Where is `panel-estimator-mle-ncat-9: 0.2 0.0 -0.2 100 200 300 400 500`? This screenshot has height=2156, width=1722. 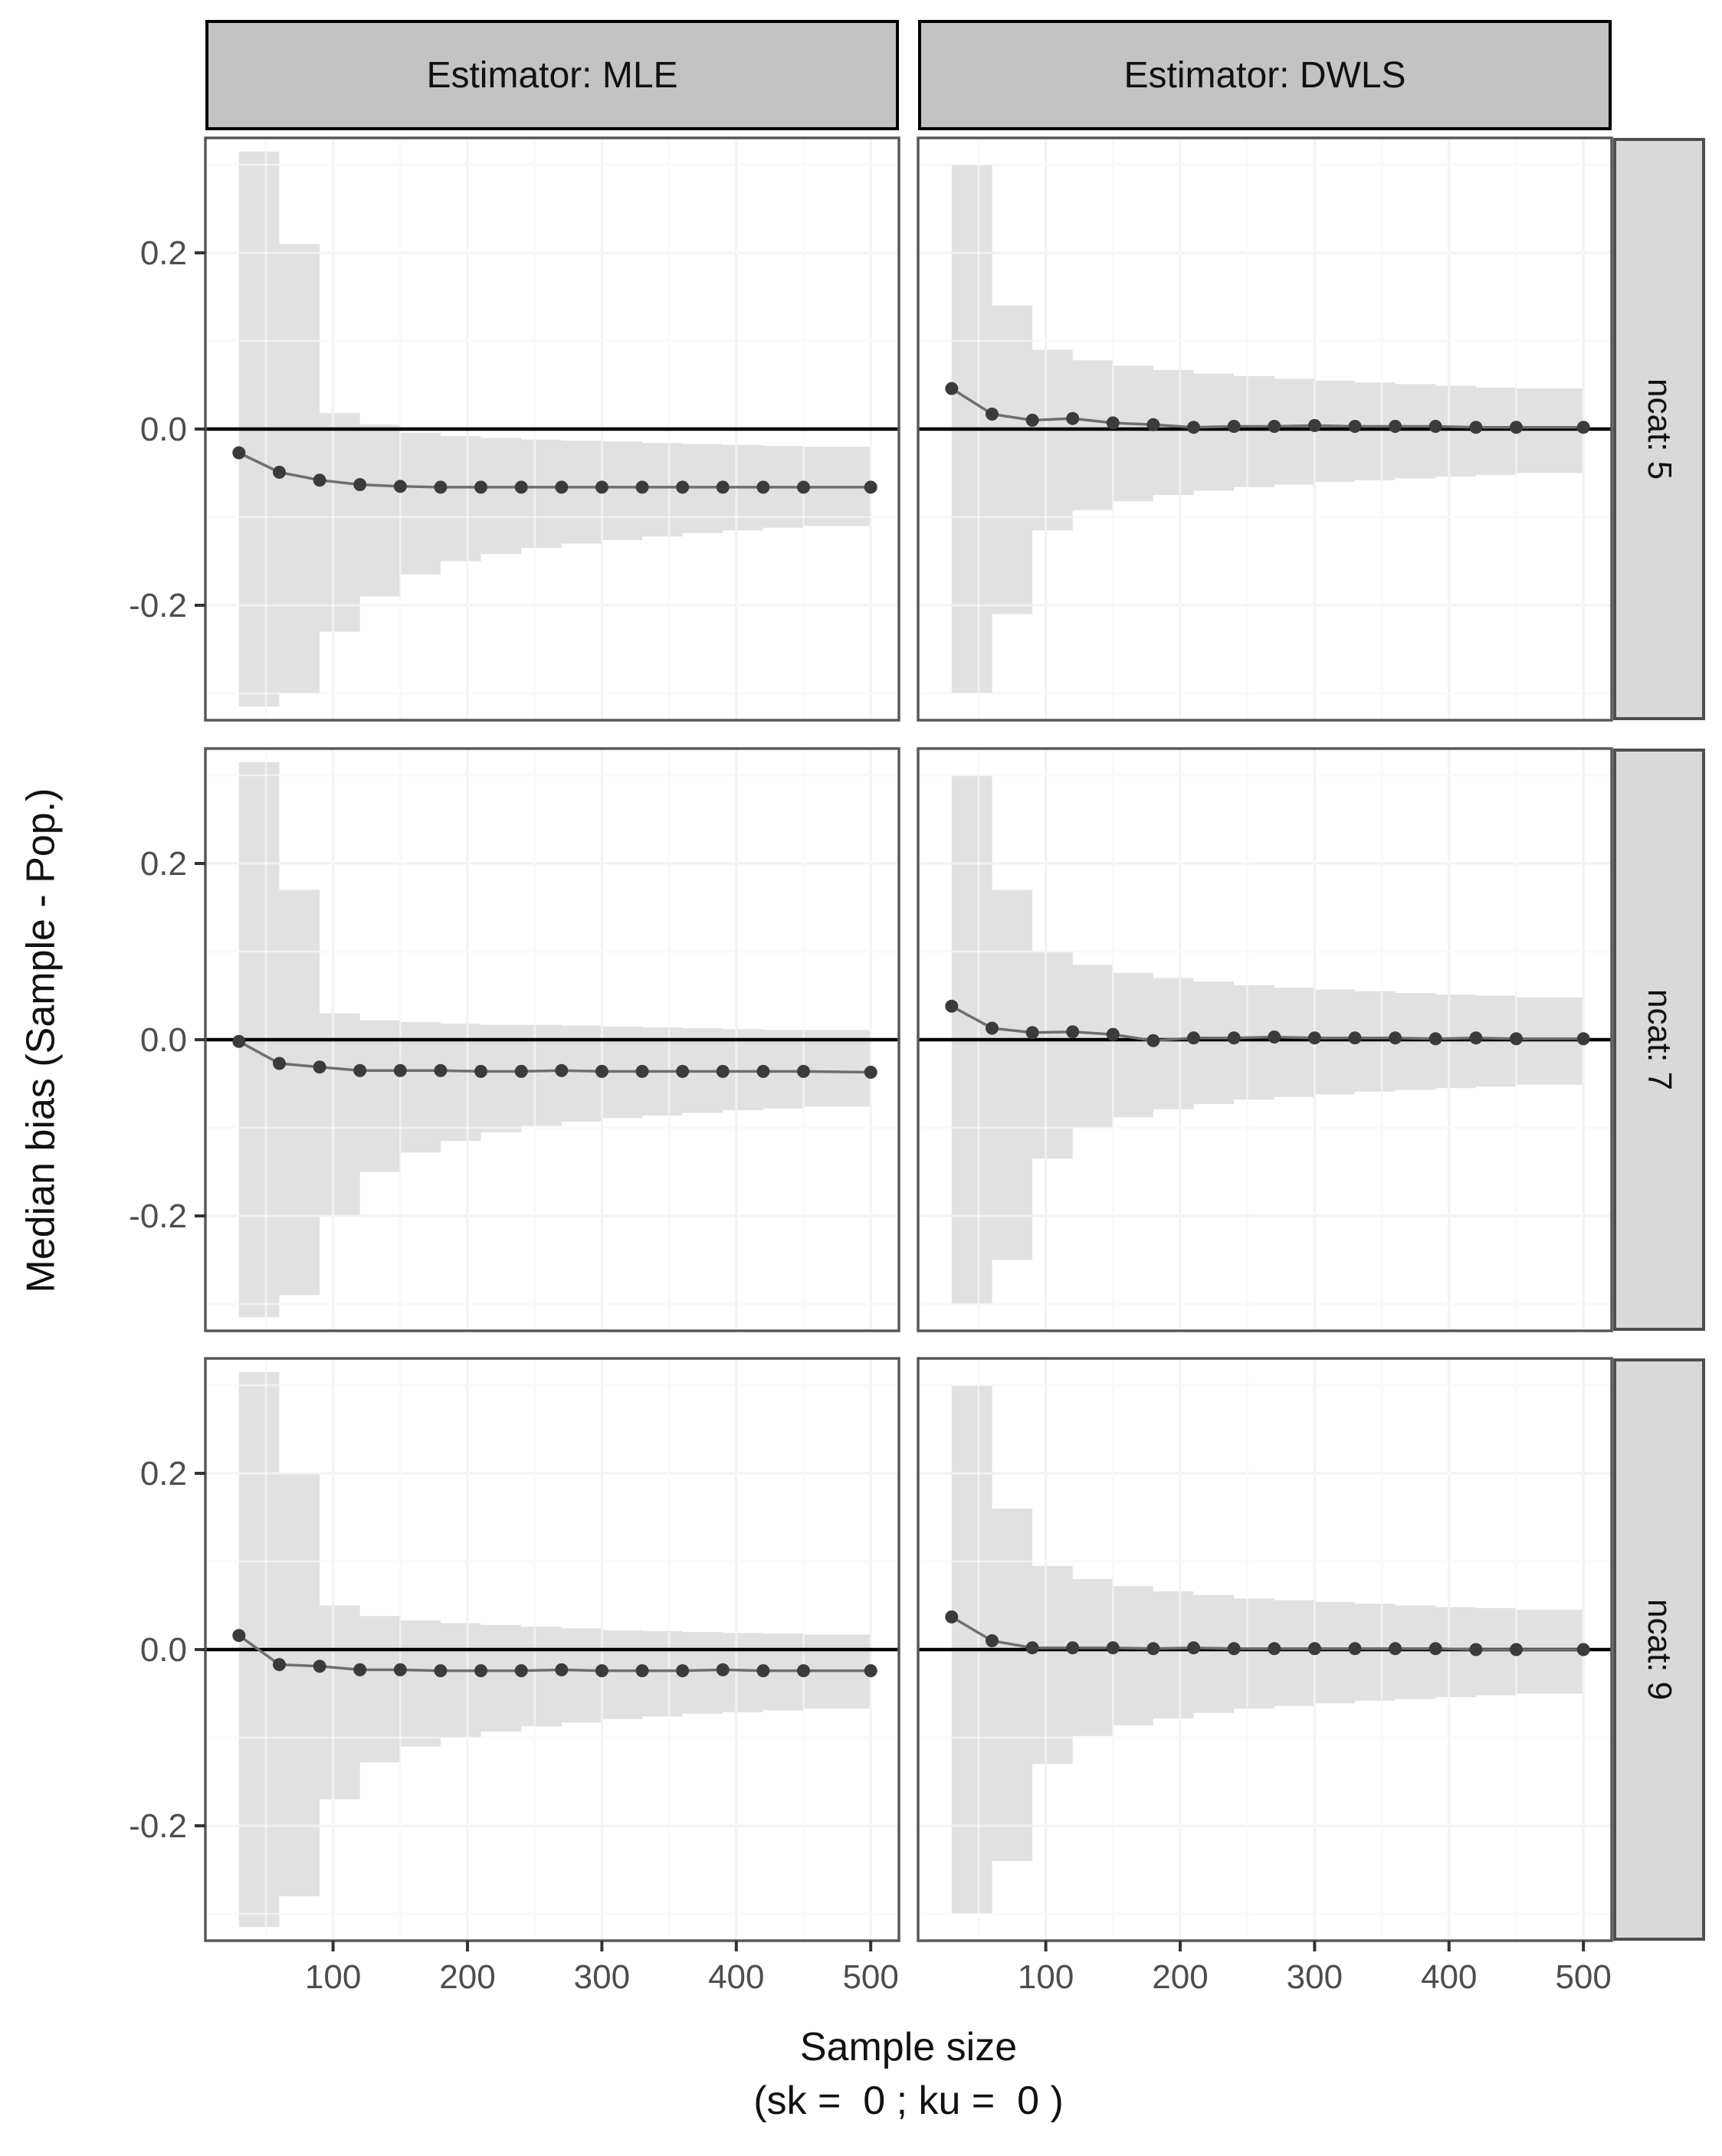
panel-estimator-mle-ncat-9: 0.2 0.0 -0.2 100 200 300 400 500 is located at coordinates (514, 1676).